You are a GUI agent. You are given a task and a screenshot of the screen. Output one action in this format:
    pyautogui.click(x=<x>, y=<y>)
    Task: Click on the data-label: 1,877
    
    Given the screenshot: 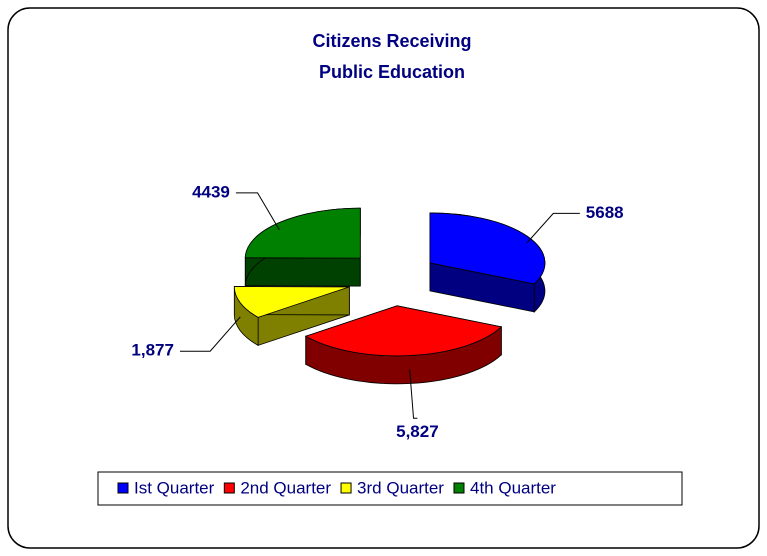 What is the action you would take?
    pyautogui.click(x=152, y=350)
    